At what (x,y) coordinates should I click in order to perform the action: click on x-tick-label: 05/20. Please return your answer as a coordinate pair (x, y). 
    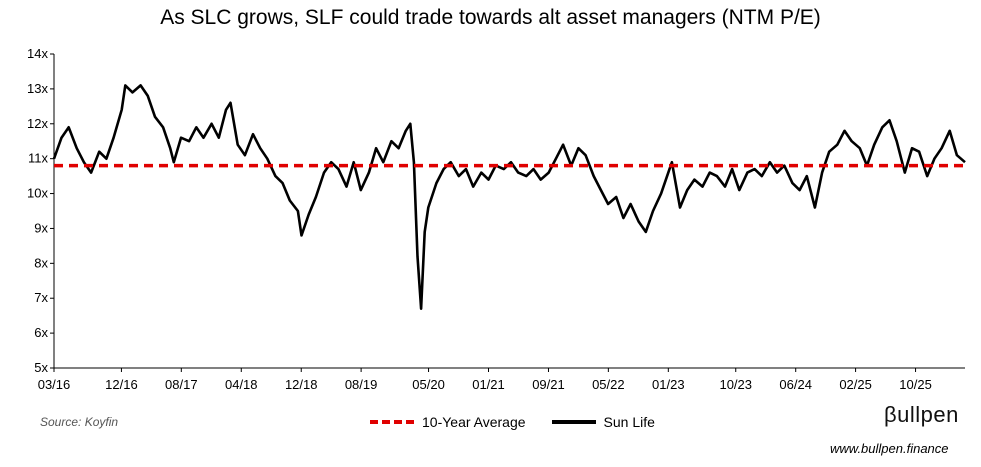
    Looking at the image, I should click on (428, 384).